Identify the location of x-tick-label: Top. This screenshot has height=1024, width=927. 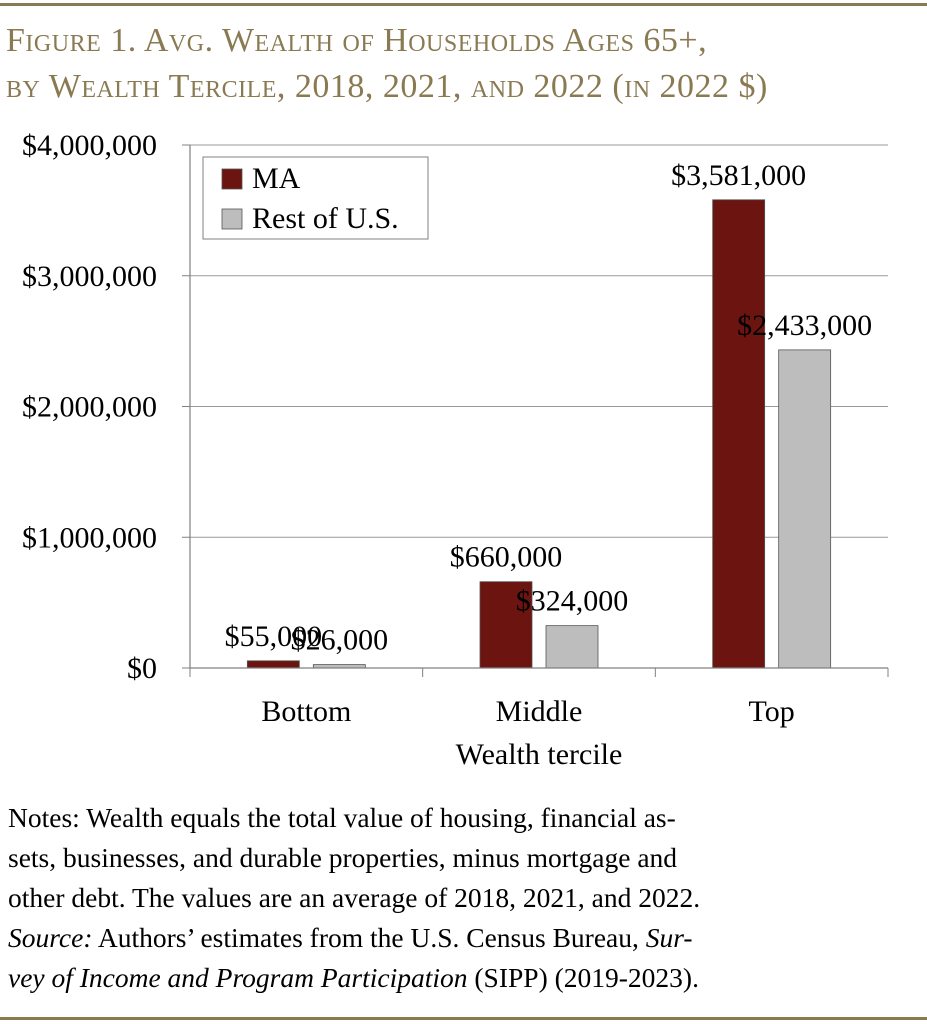
(772, 711).